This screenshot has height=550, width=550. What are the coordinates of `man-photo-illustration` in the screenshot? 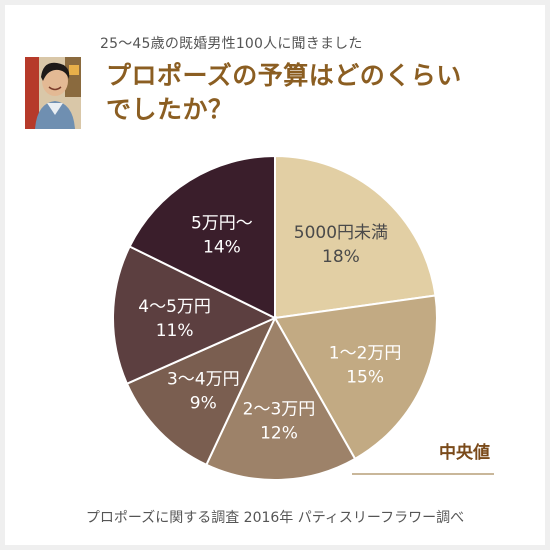 It's located at (53, 93).